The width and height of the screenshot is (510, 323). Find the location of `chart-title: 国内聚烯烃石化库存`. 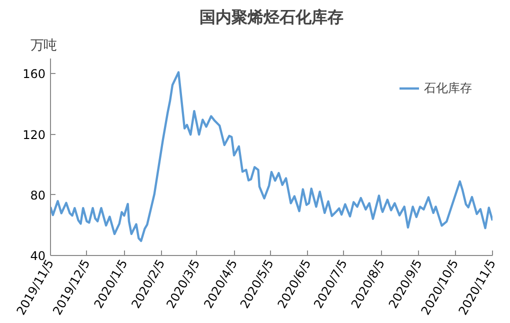

chart-title: 国内聚烯烃石化库存 is located at coordinates (272, 17).